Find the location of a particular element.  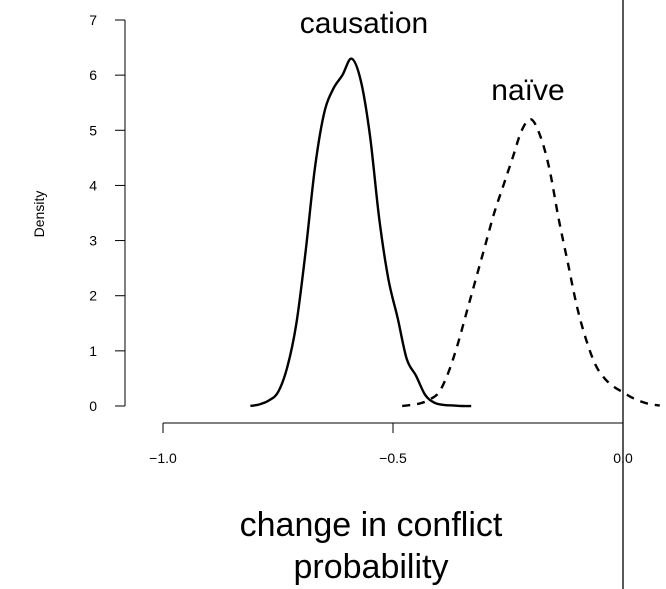

x-axis-title-line: probability is located at coordinates (371, 567).